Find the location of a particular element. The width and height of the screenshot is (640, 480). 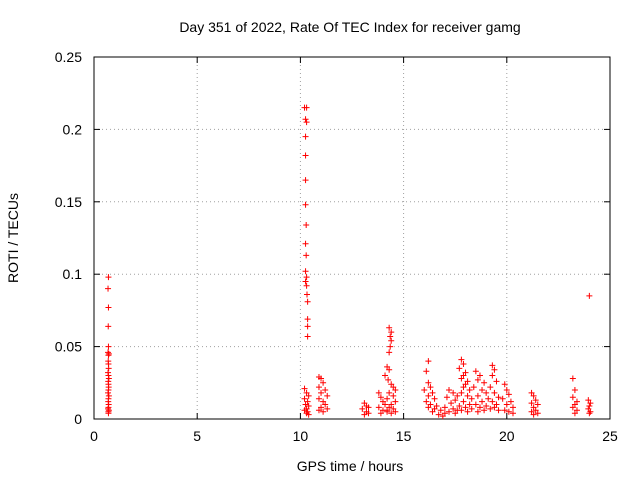

y-tick-label: 0.15 is located at coordinates (68, 202).